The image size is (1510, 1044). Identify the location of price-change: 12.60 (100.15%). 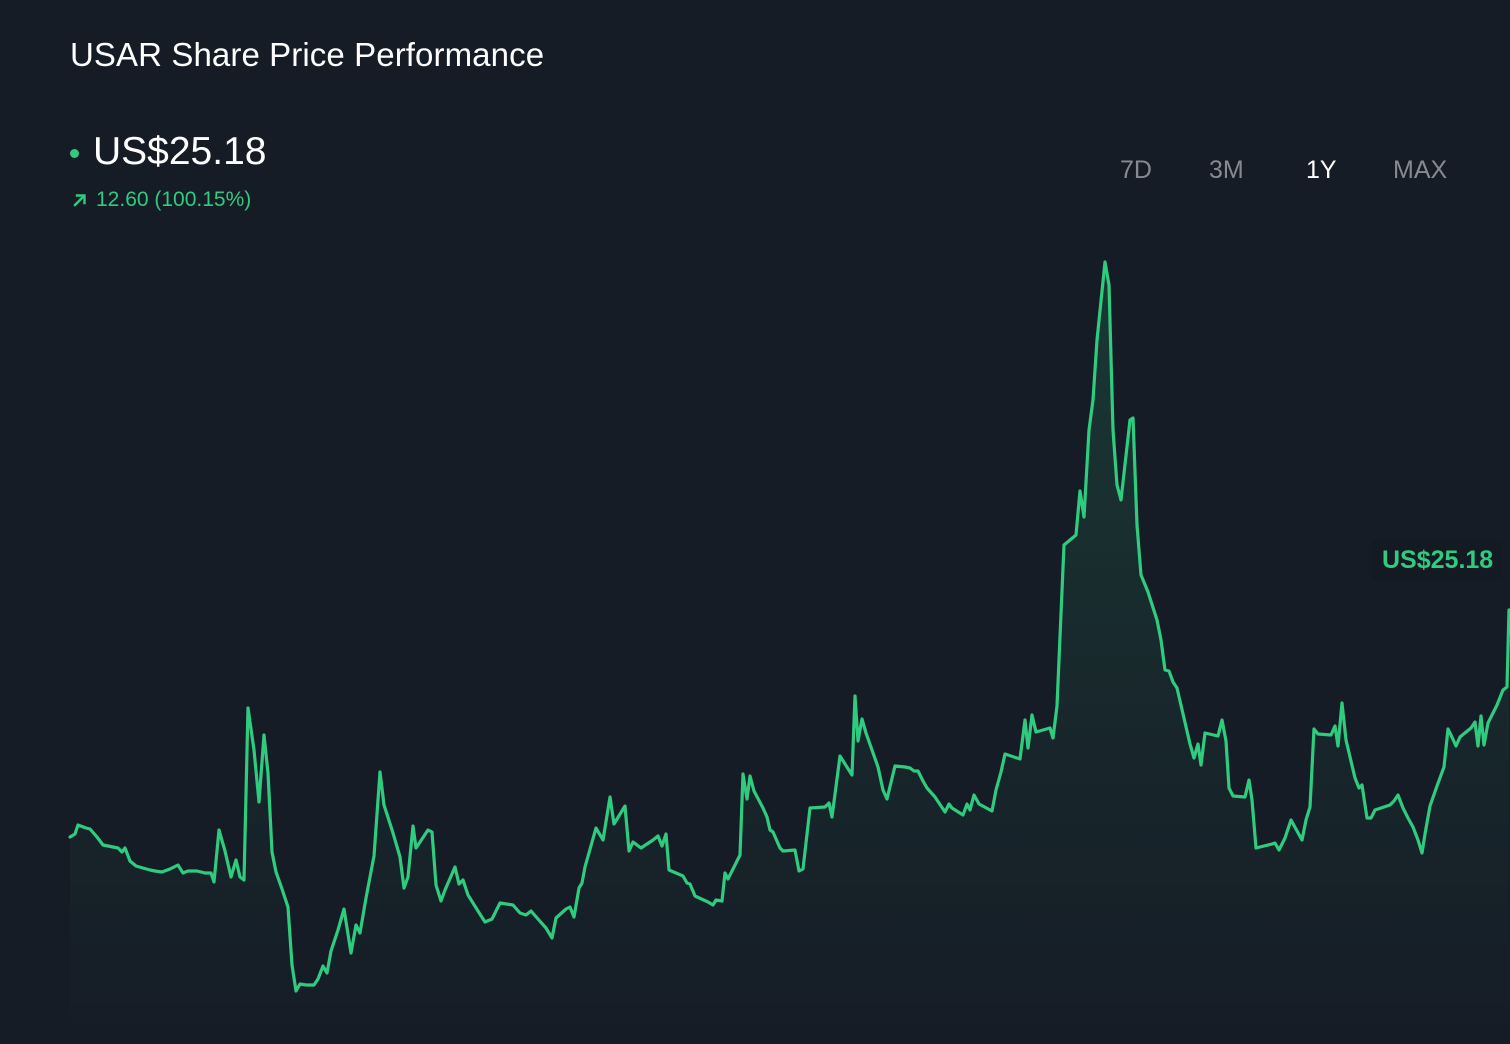
(161, 200).